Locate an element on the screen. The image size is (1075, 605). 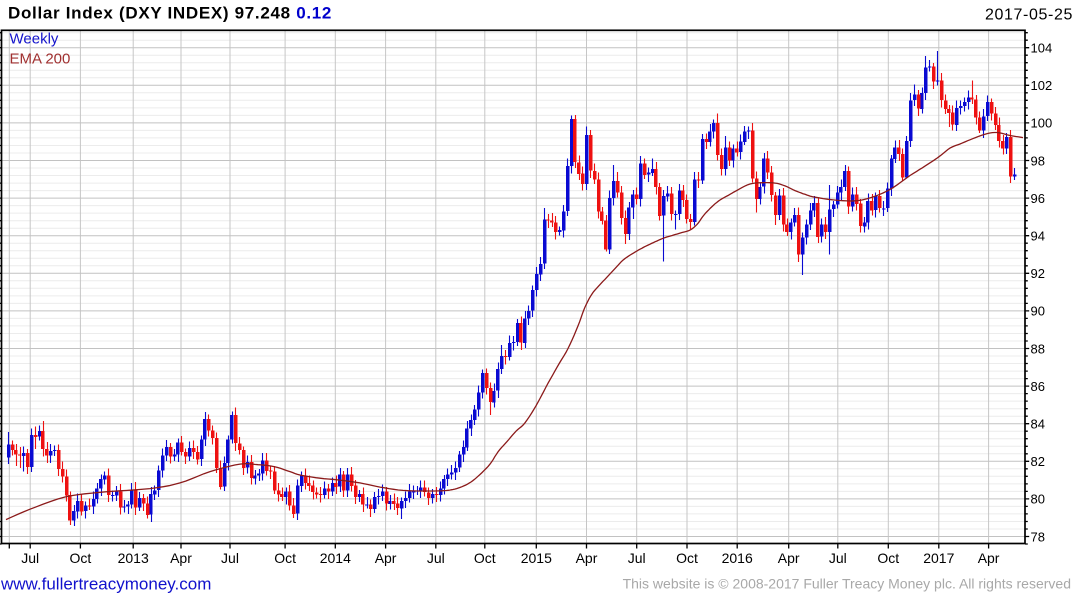
svg-text: 2015 is located at coordinates (536, 558).